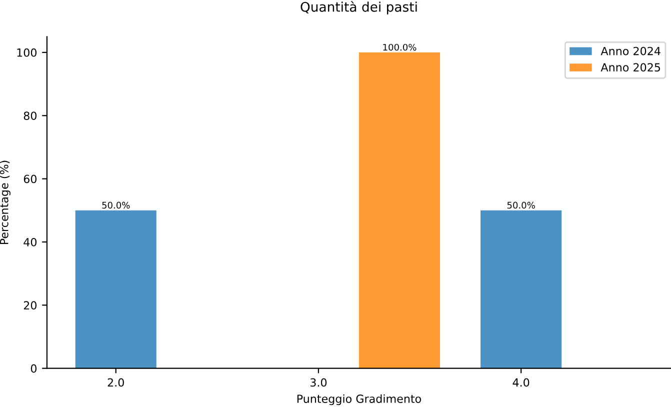 The height and width of the screenshot is (407, 671). What do you see at coordinates (33, 368) in the screenshot?
I see `y-tick-label: 0` at bounding box center [33, 368].